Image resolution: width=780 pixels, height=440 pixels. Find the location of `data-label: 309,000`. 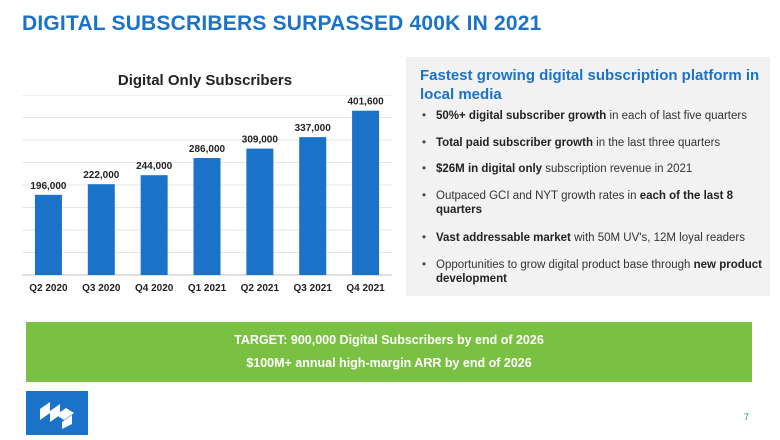

data-label: 309,000 is located at coordinates (260, 140).